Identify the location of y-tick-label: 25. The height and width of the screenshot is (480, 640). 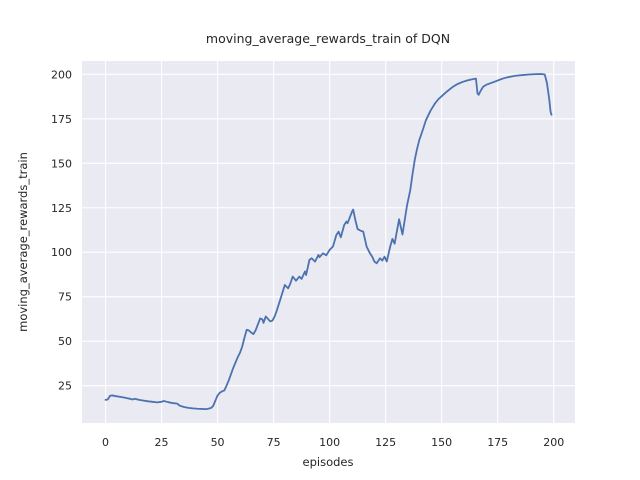
(65, 386).